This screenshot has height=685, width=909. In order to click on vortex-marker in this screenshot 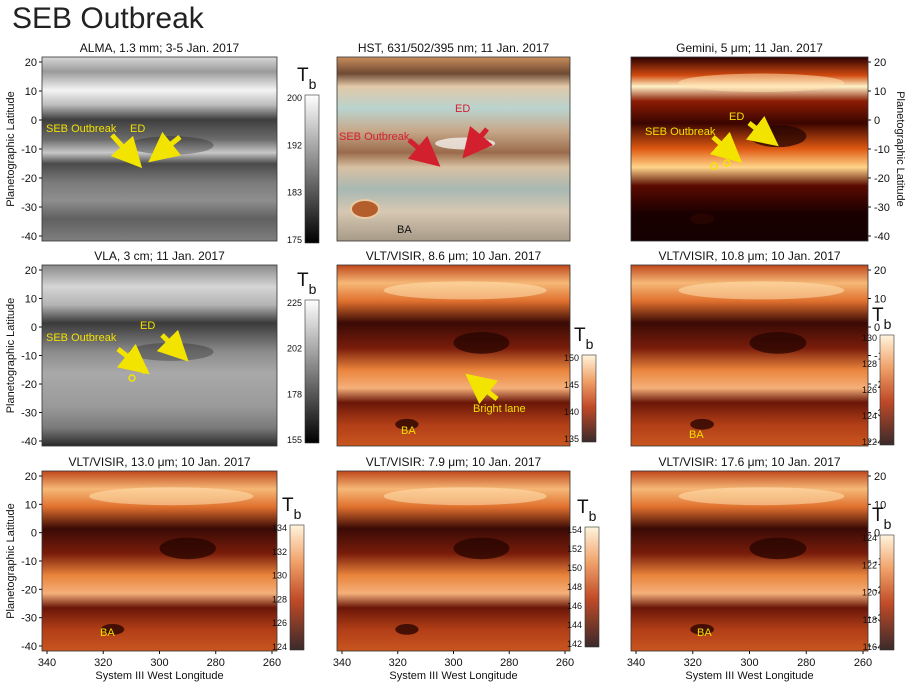, I will do `click(727, 163)`.